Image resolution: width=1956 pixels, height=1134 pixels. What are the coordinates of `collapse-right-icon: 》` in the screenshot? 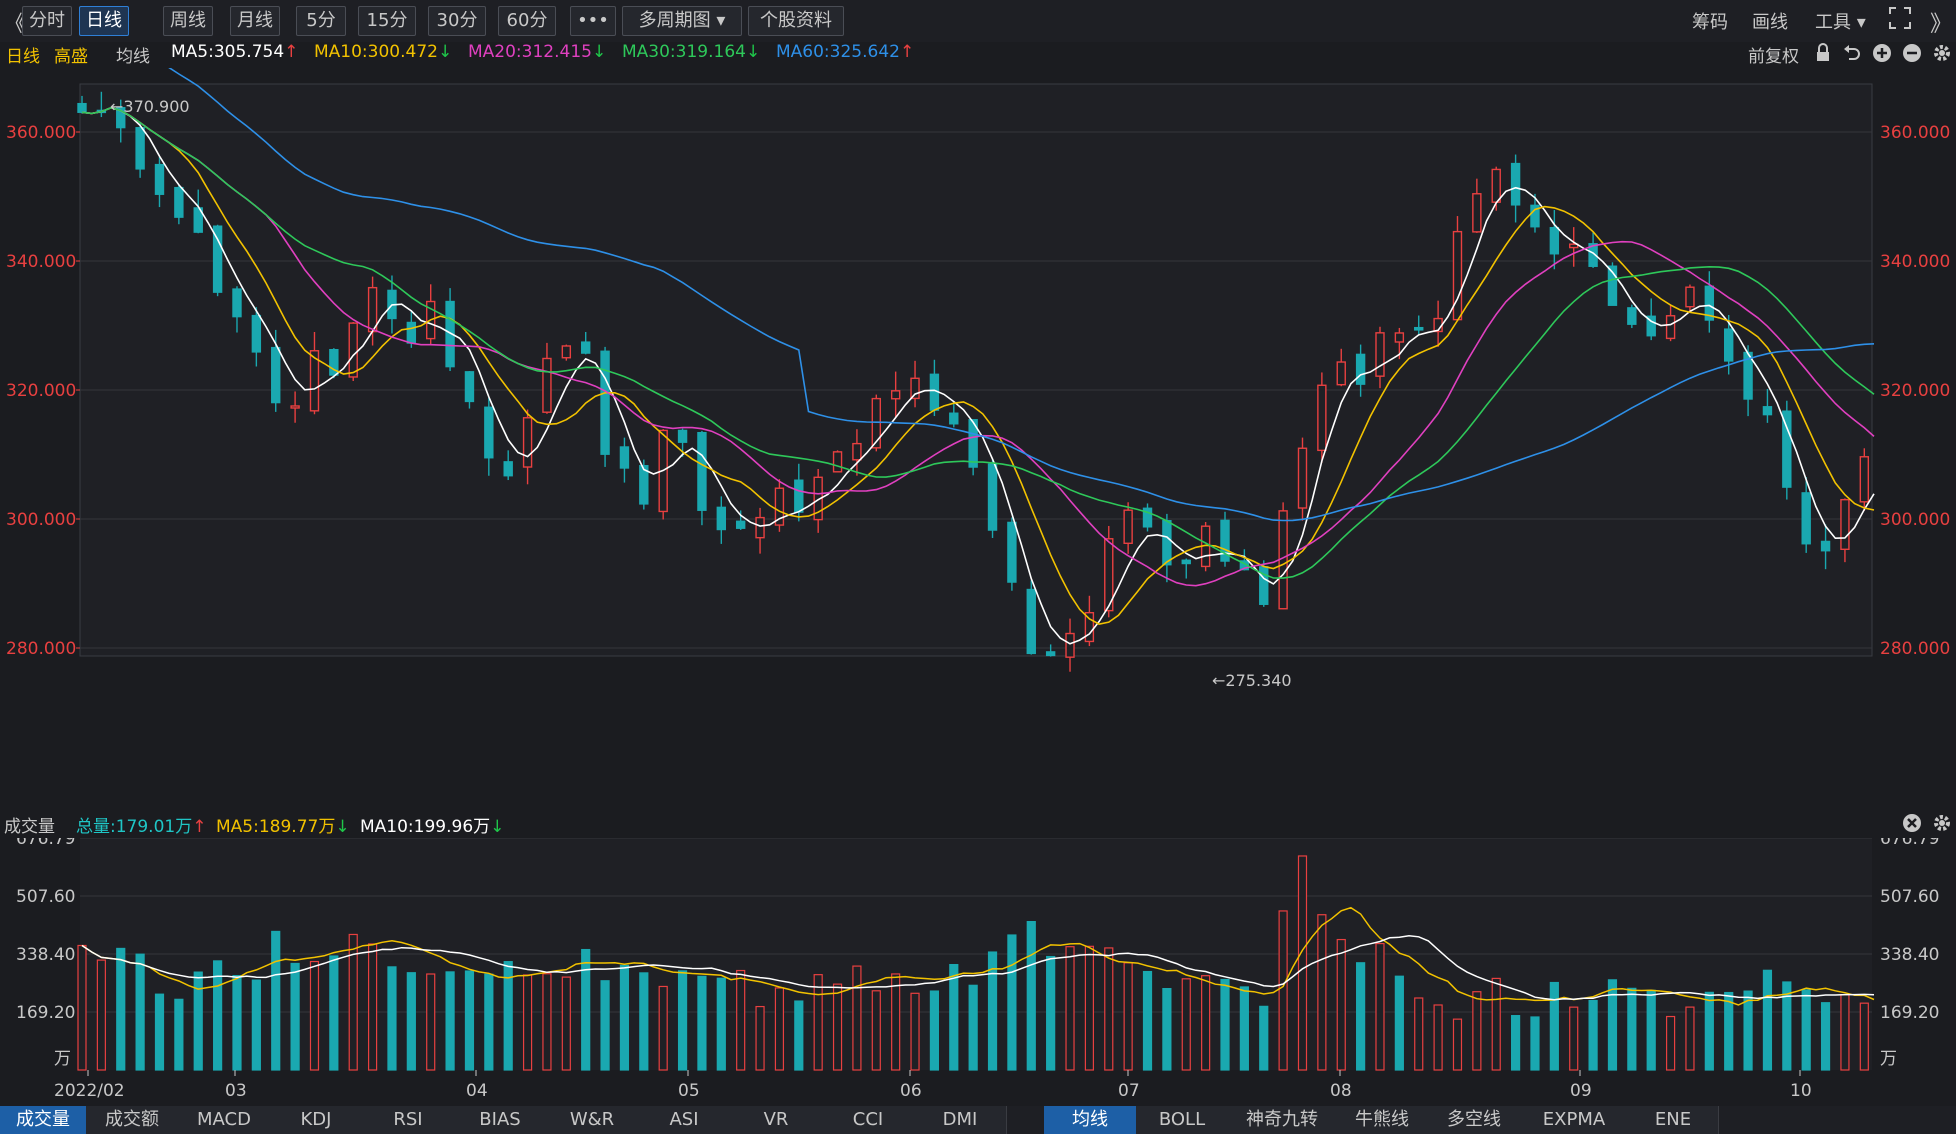 It's located at (1941, 24).